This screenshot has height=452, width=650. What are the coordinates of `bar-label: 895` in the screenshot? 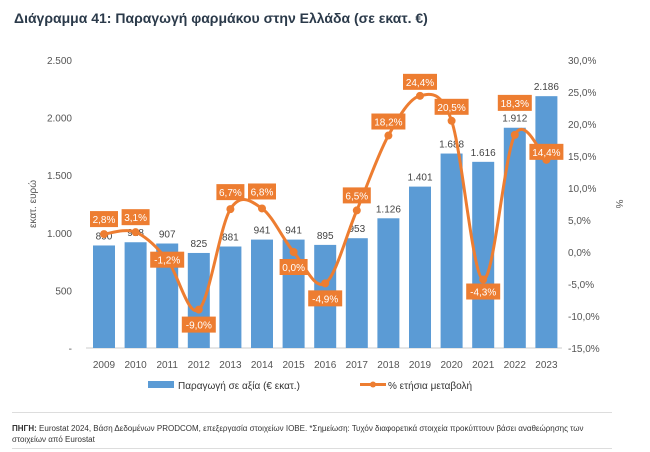 It's located at (325, 236).